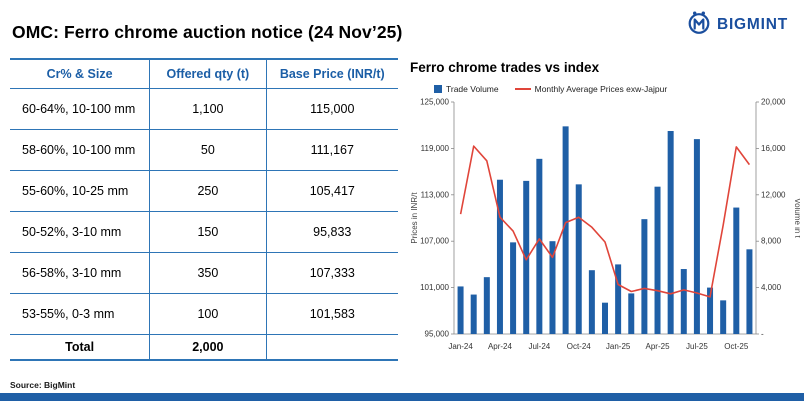  I want to click on table-row: 53-55%, 0-3 mm 100 101,583, so click(204, 314).